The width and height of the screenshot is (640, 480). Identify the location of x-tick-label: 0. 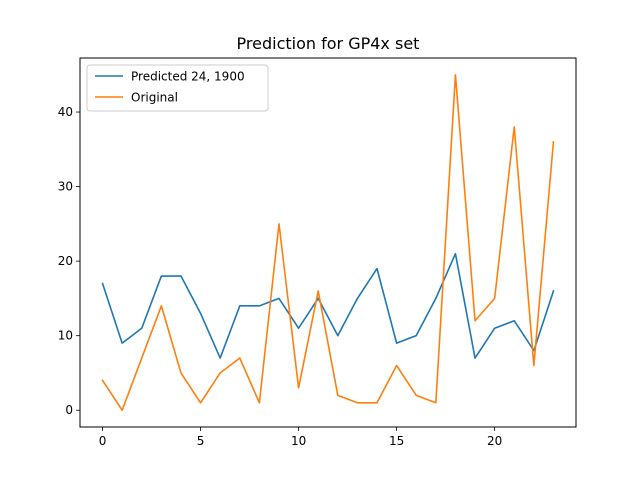
(103, 441).